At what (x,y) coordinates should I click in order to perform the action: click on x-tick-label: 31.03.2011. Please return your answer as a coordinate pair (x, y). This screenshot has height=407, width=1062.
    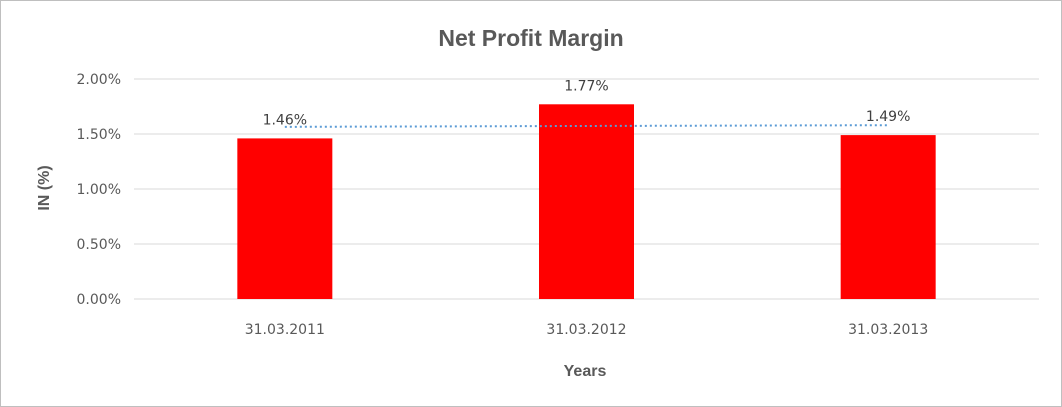
    Looking at the image, I should click on (285, 330).